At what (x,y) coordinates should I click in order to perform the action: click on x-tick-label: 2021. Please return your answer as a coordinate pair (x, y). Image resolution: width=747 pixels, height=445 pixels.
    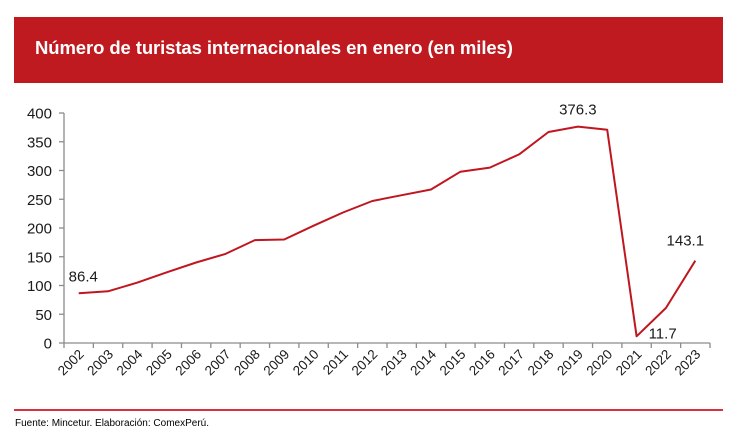
    Looking at the image, I should click on (629, 363).